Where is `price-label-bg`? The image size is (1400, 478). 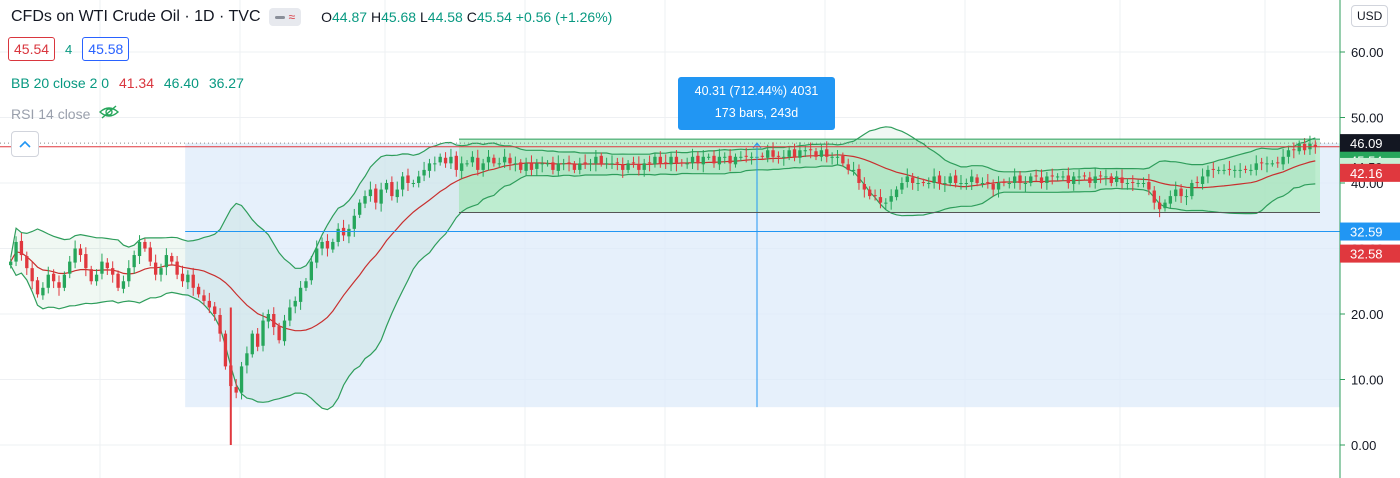 price-label-bg is located at coordinates (1370, 143).